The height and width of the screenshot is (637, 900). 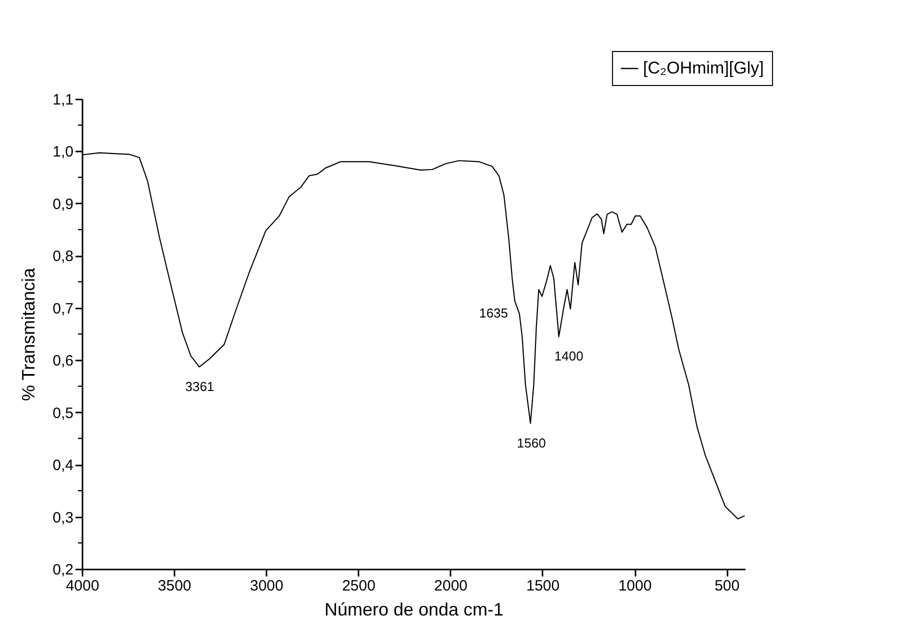 I want to click on annotation: 1400, so click(x=569, y=356).